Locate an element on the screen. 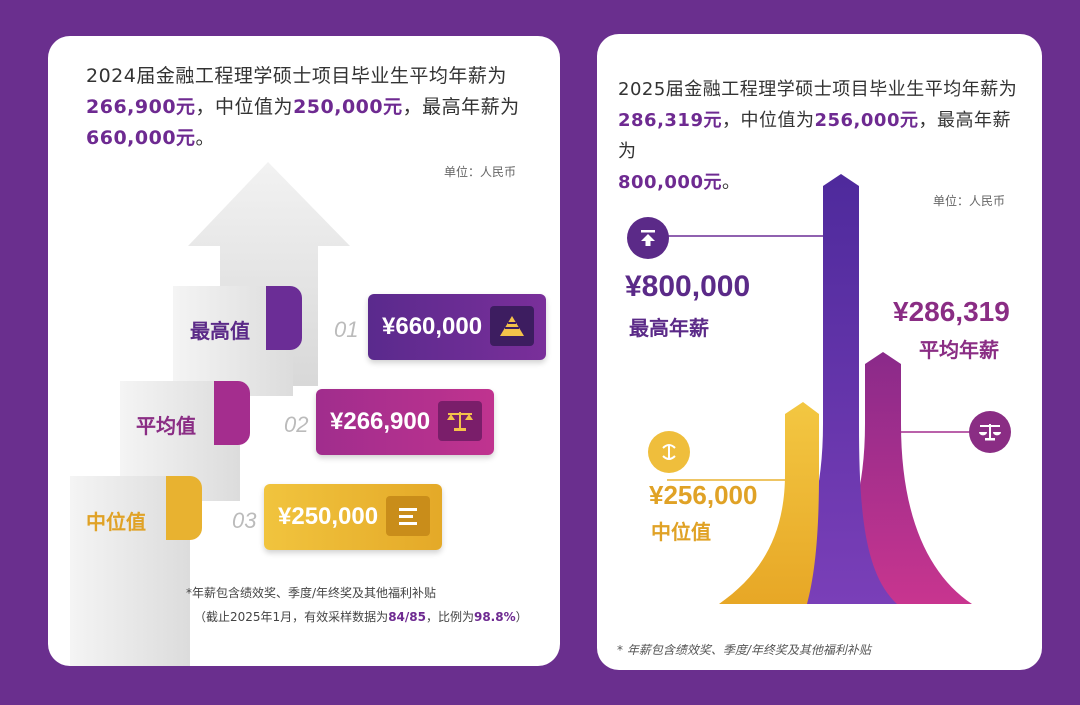 This screenshot has height=705, width=1080. sample-ratio: 84/85 is located at coordinates (407, 617).